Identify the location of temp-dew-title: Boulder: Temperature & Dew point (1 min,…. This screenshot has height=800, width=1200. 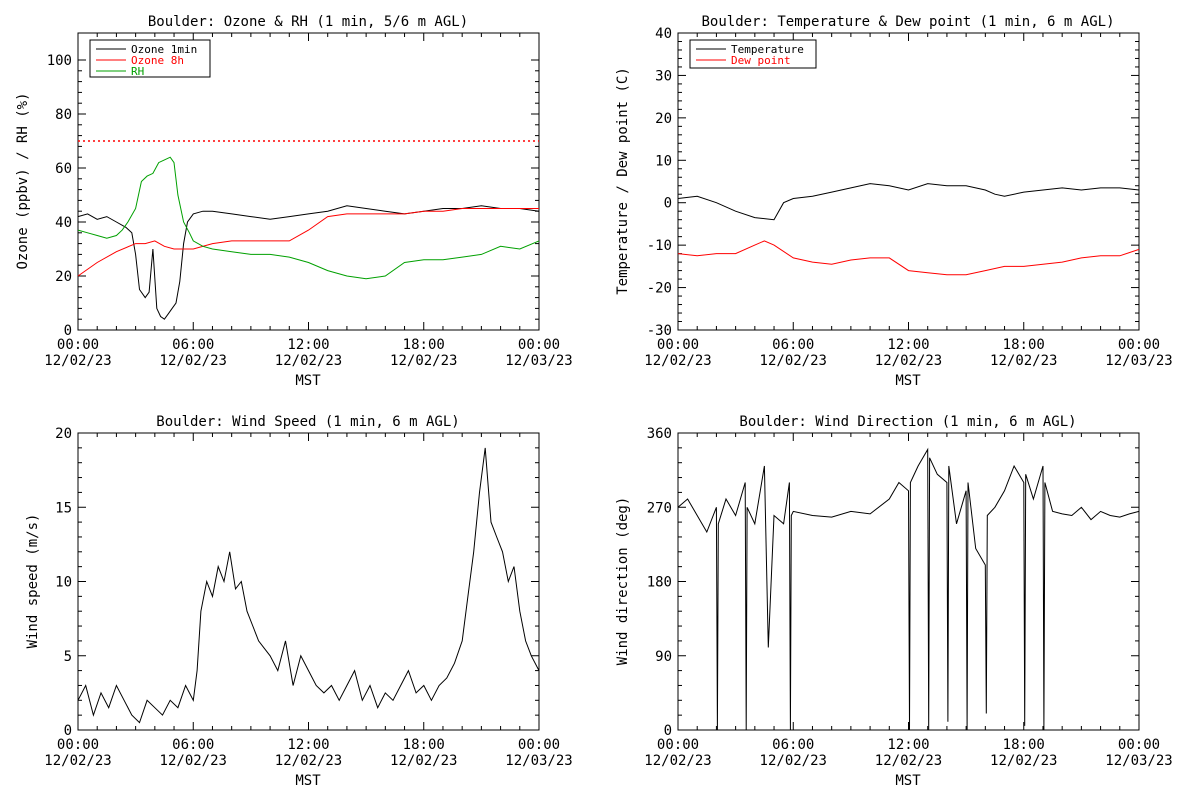
(907, 22).